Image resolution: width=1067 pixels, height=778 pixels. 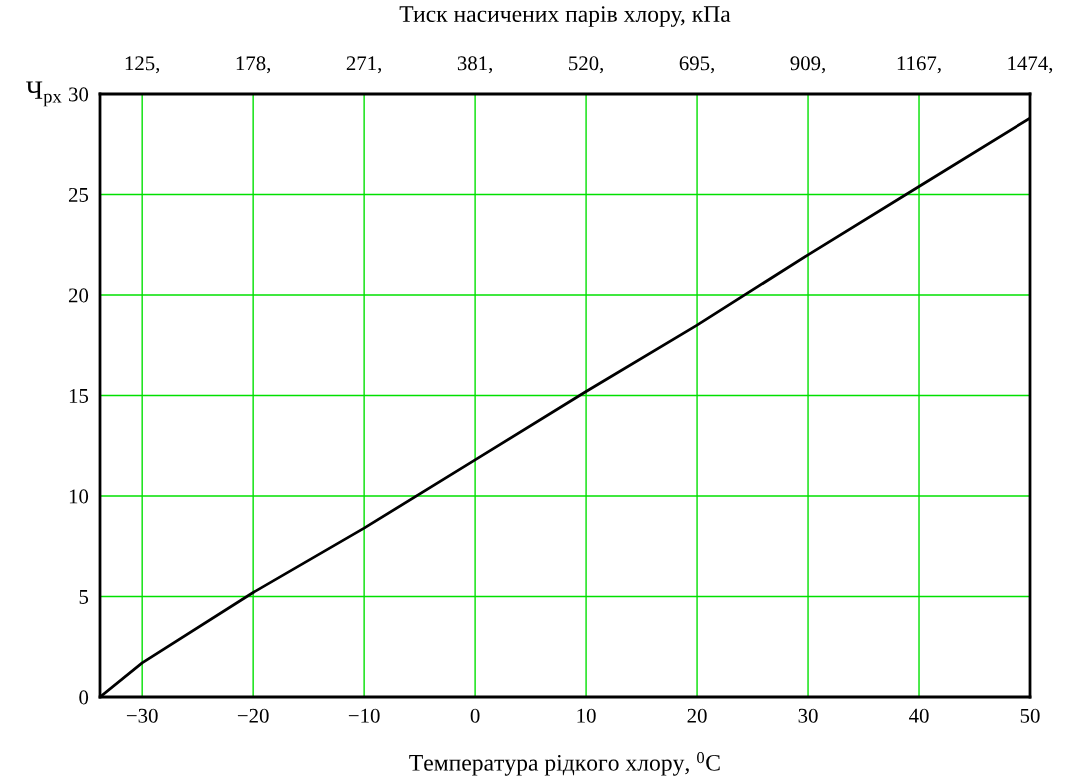 What do you see at coordinates (564, 764) in the screenshot?
I see `x-axis-title: Температура рідкого хлору, $^{0}$C` at bounding box center [564, 764].